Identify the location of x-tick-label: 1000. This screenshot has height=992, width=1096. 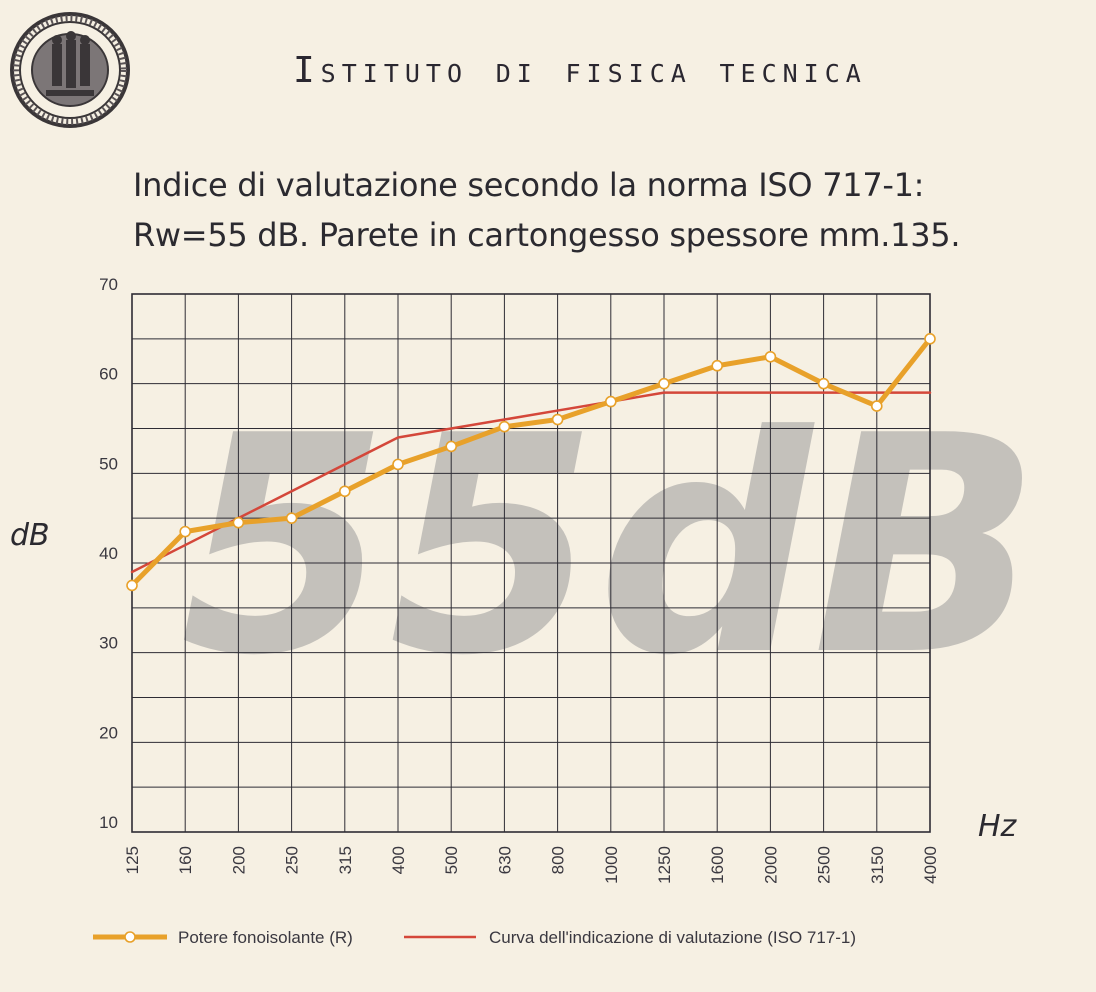
(611, 865).